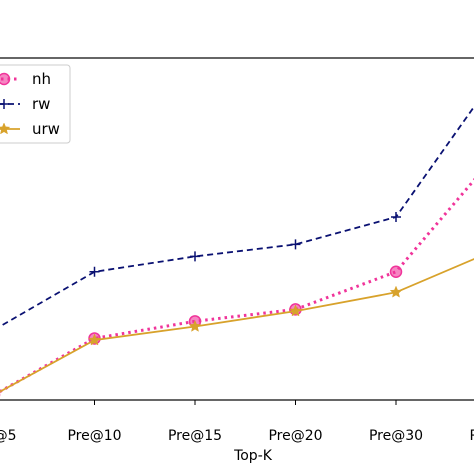 This screenshot has height=474, width=474. Describe the element at coordinates (25, 79) in the screenshot. I see `legend-entry-nh: nh` at that location.